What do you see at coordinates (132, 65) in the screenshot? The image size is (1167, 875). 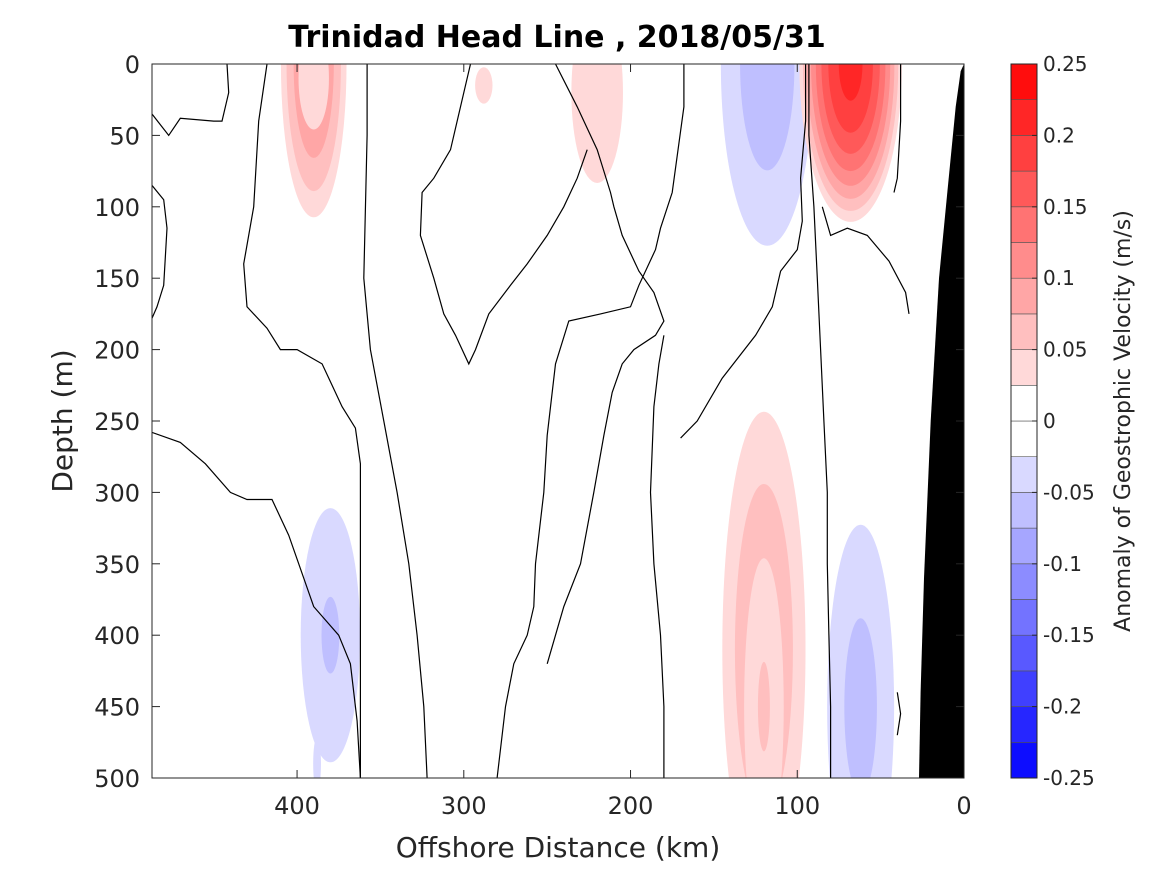 I see `y-tick-label: 0` at bounding box center [132, 65].